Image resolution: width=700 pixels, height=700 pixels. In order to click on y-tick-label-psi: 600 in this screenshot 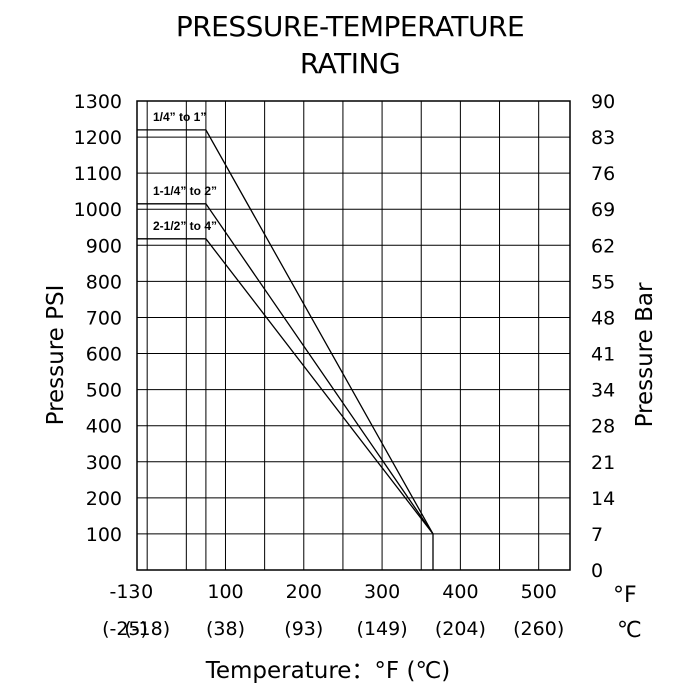, I will do `click(104, 355)`.